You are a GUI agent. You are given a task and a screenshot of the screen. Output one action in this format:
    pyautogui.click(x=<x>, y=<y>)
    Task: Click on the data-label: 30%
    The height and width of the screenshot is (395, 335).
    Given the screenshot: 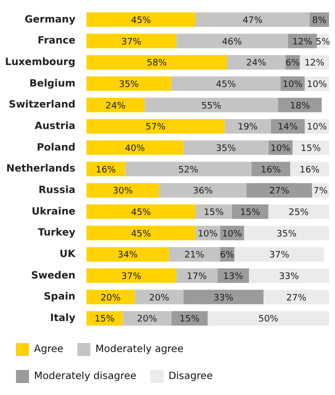 What is the action you would take?
    pyautogui.click(x=123, y=191)
    